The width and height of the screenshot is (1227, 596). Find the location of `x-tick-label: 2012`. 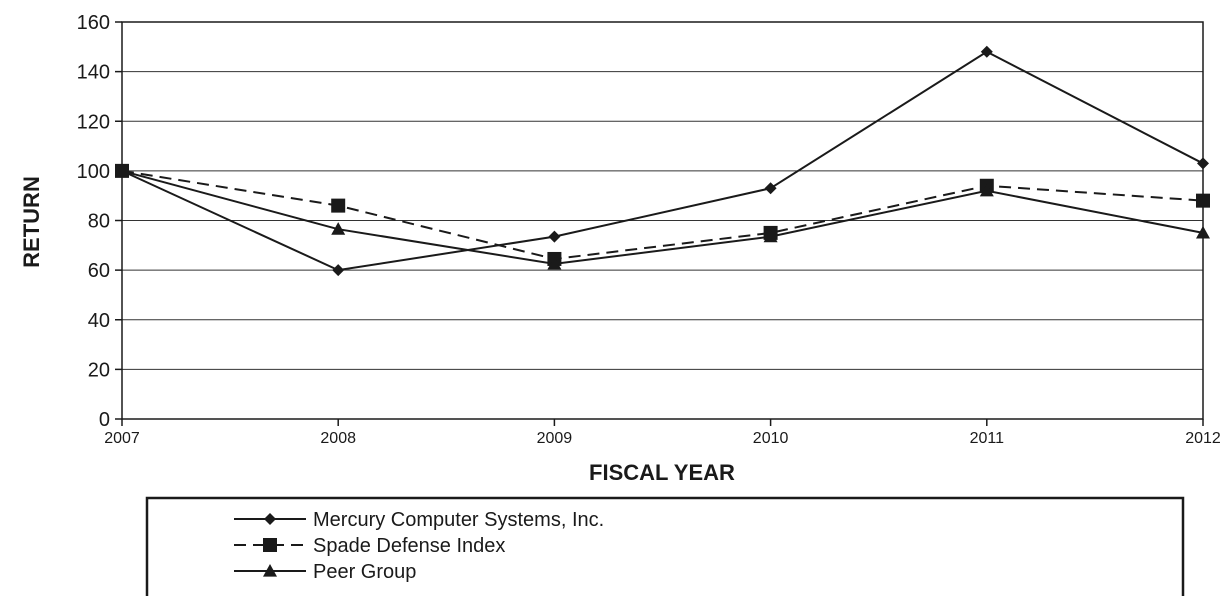

x-tick-label: 2012 is located at coordinates (1203, 438).